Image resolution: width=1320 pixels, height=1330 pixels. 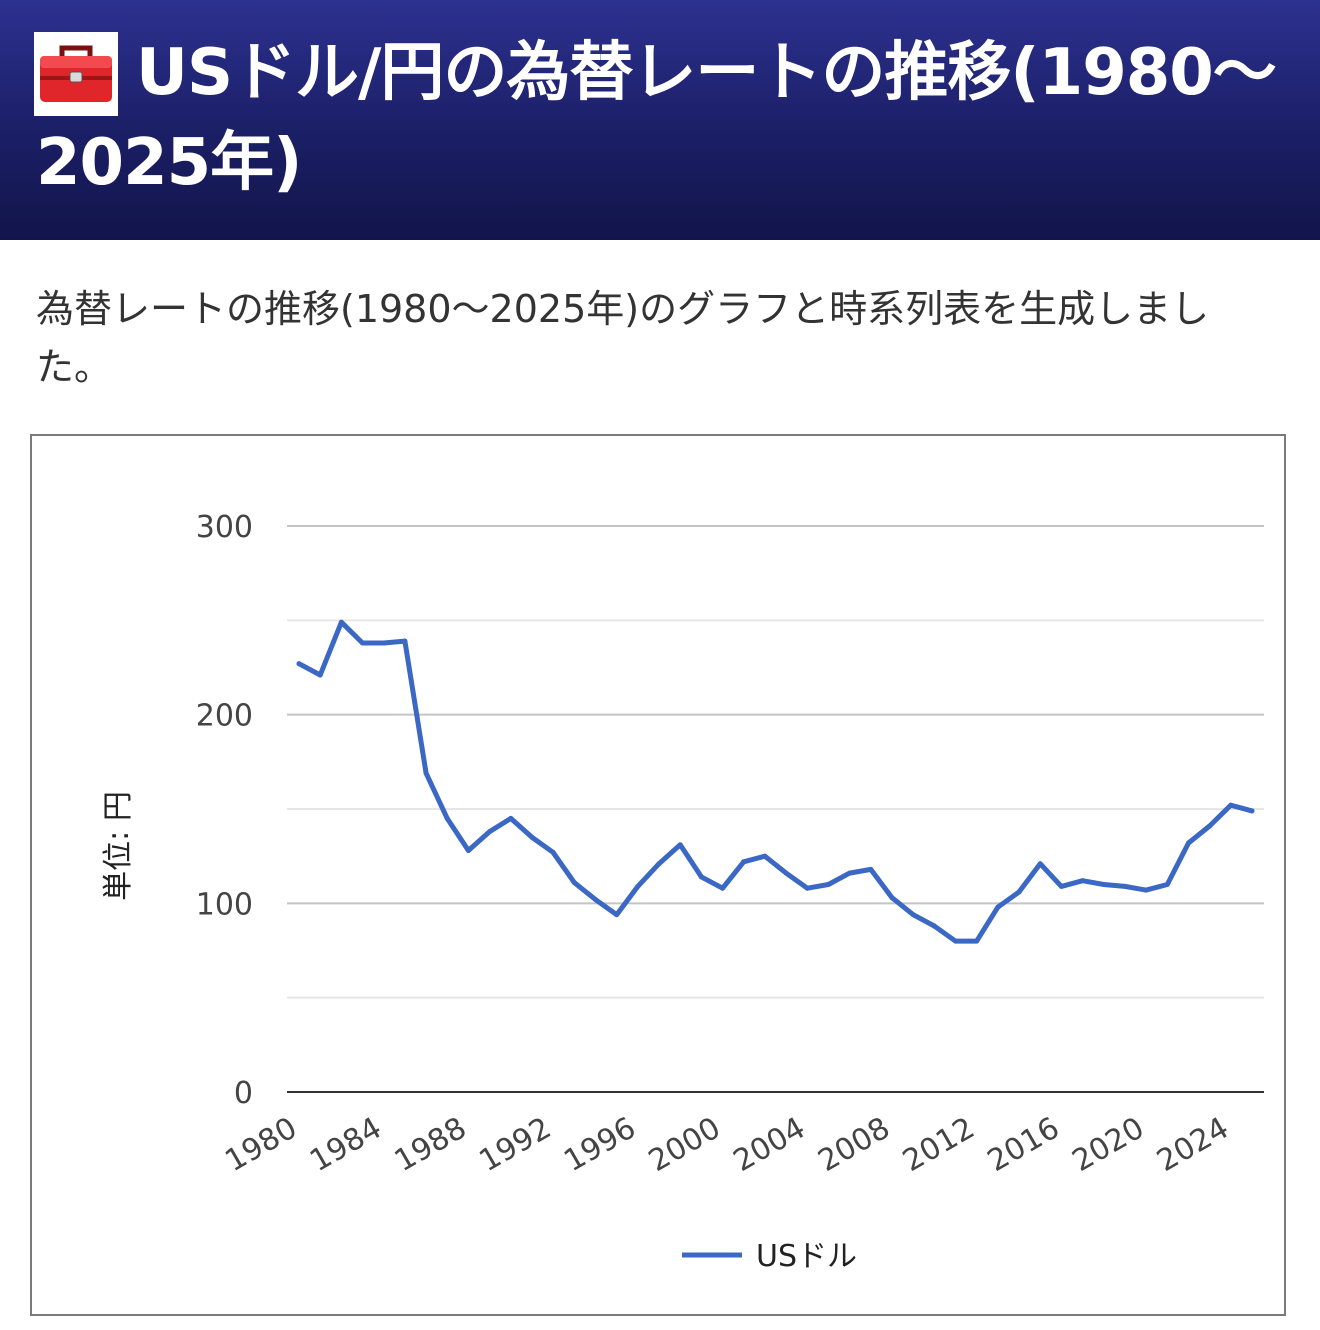 I want to click on legend-label: USドル, so click(x=806, y=1256).